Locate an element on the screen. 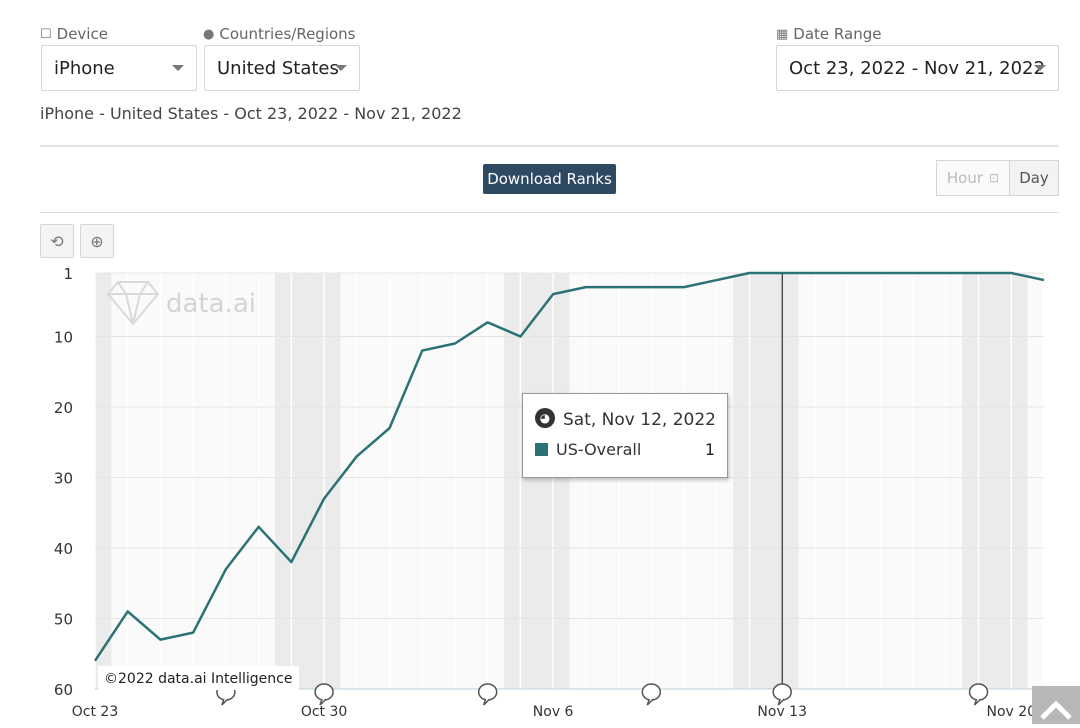 This screenshot has height=728, width=1080. region-value: United States is located at coordinates (278, 68).